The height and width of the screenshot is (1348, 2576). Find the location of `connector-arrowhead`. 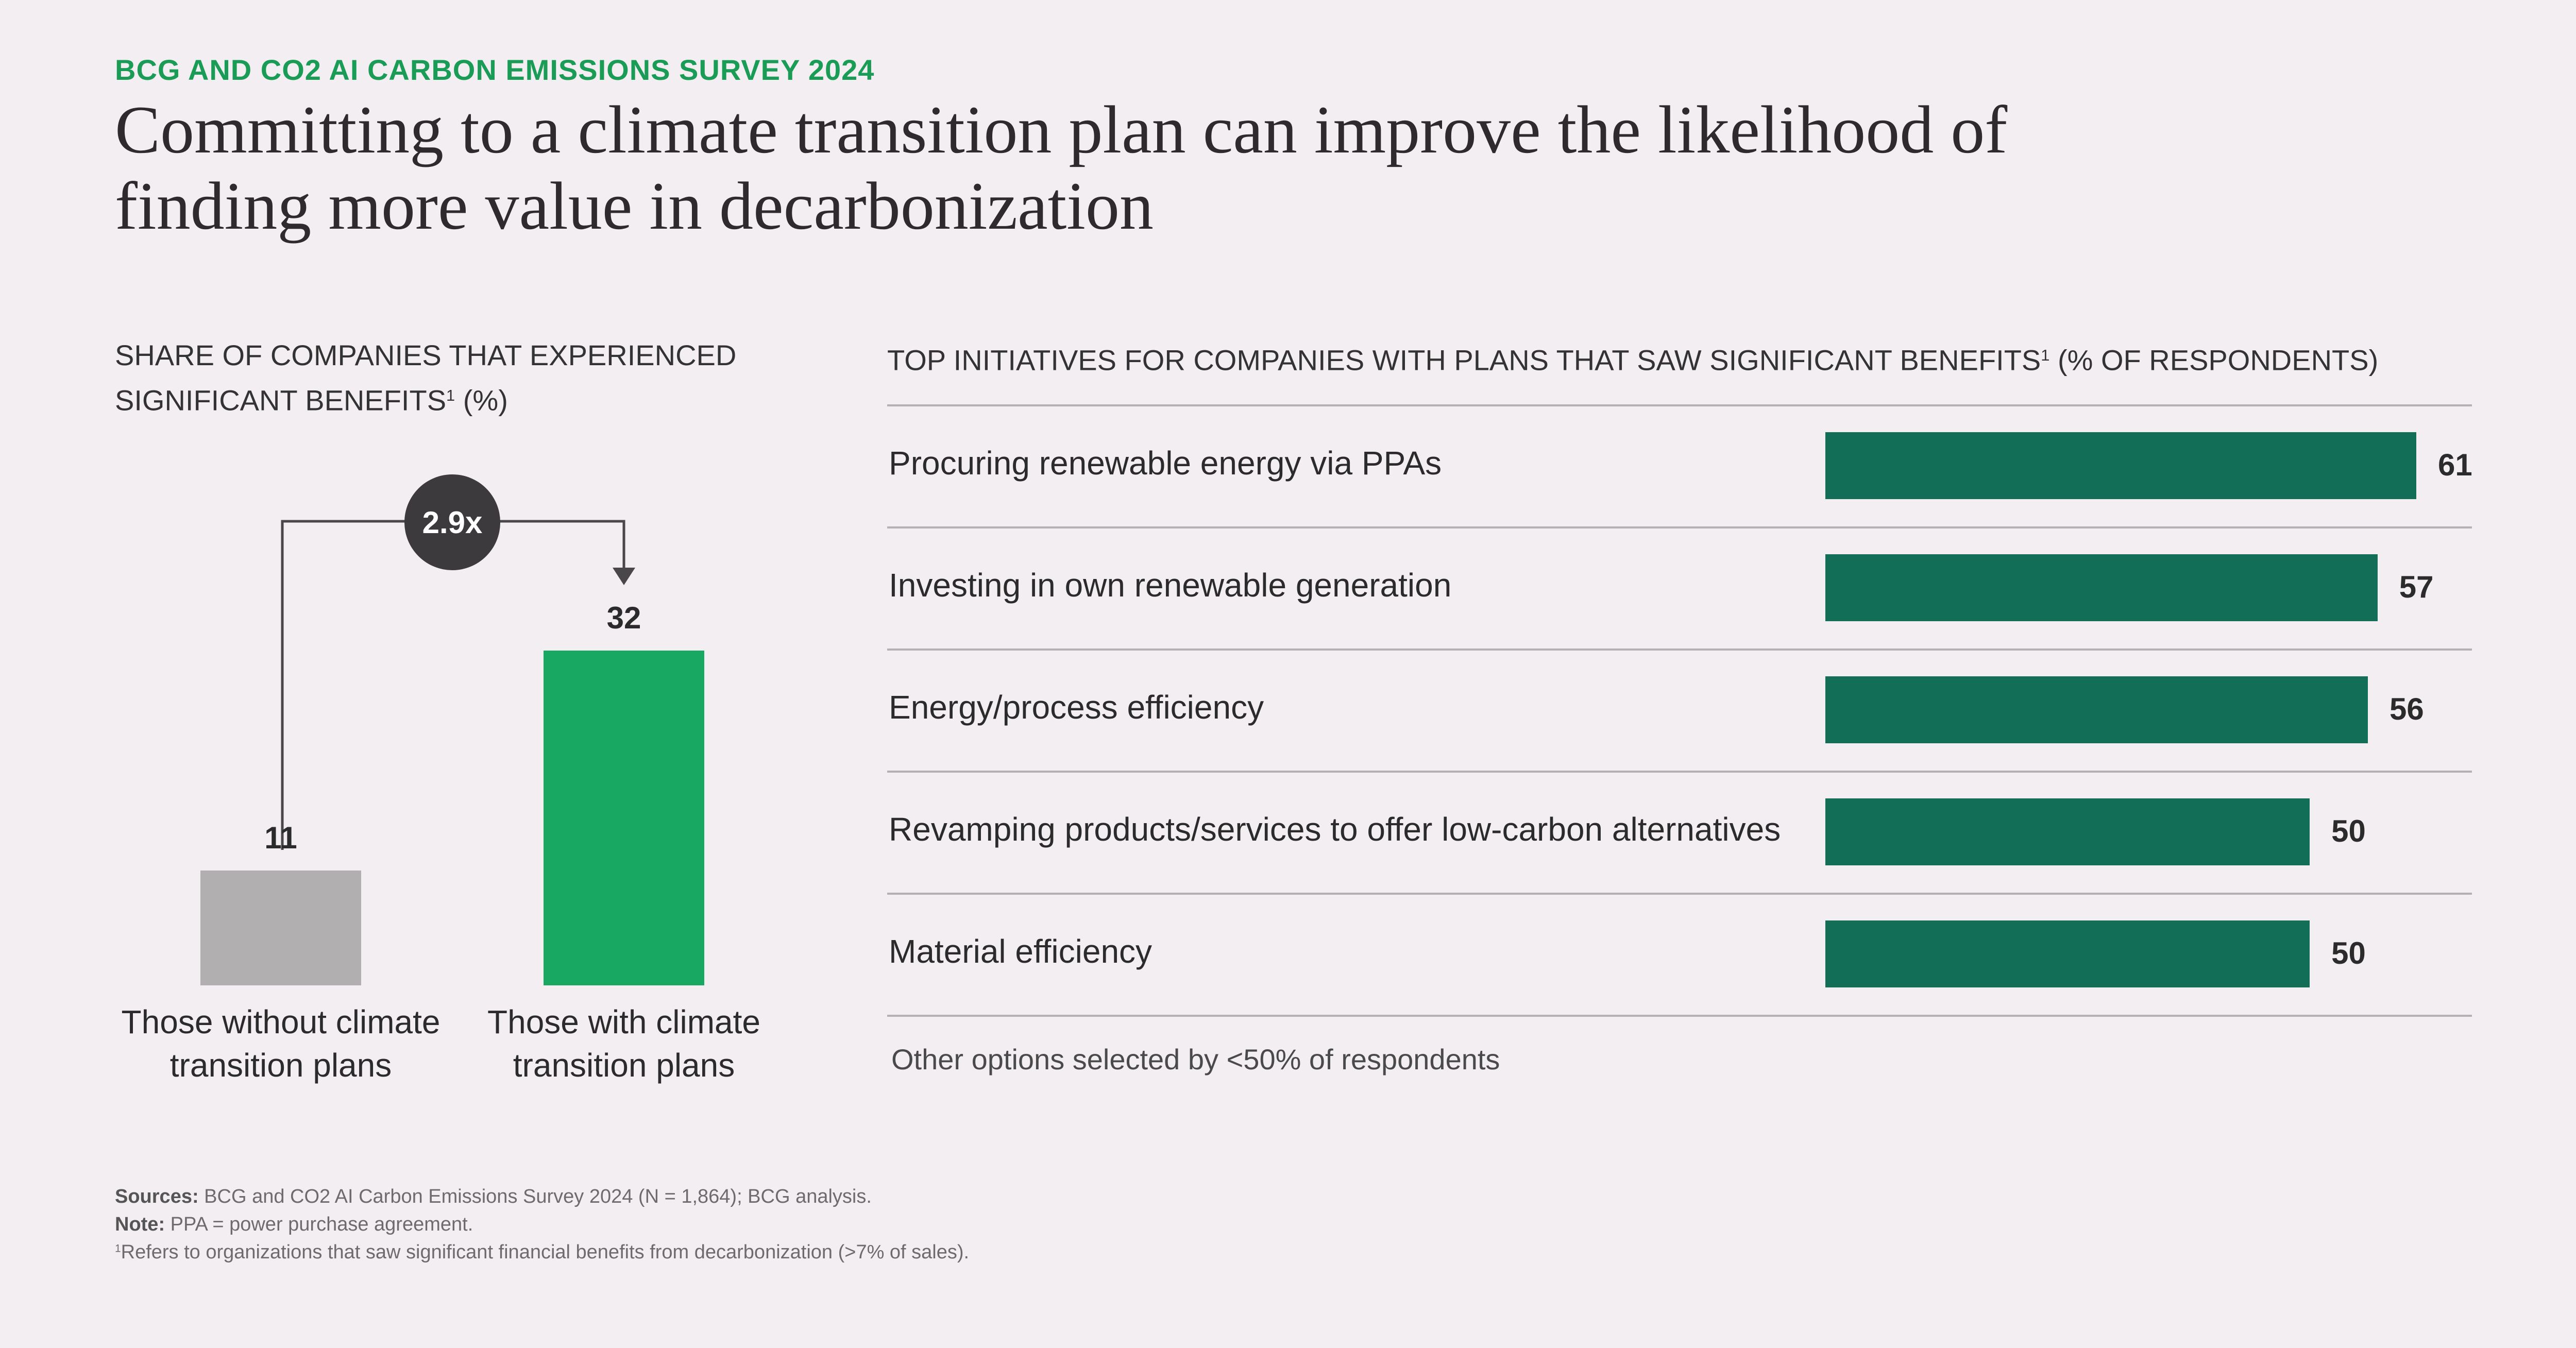

connector-arrowhead is located at coordinates (624, 576).